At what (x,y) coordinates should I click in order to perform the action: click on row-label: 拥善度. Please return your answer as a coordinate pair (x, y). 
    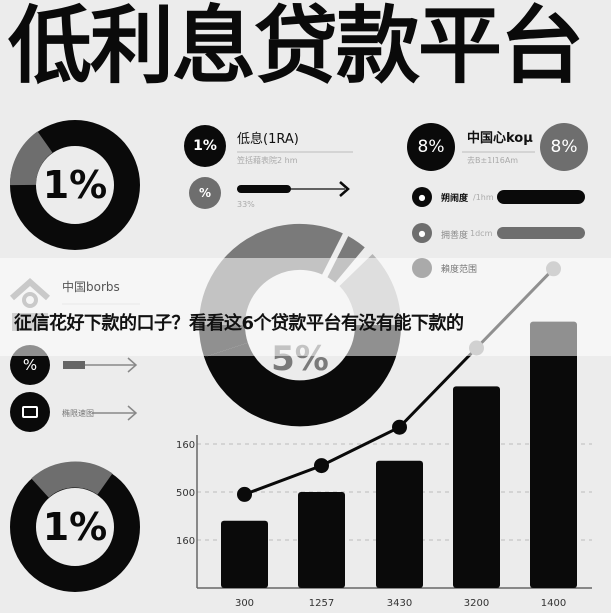
    Looking at the image, I should click on (455, 236).